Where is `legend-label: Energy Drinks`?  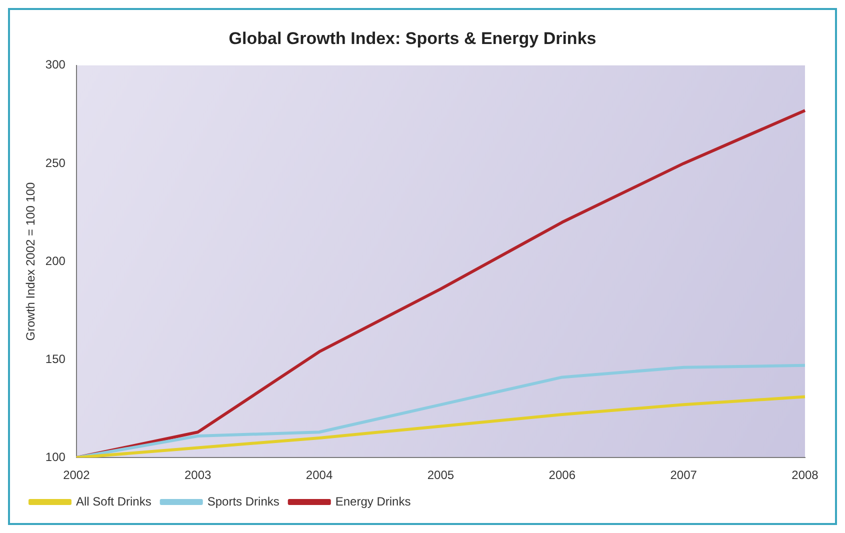 legend-label: Energy Drinks is located at coordinates (373, 501).